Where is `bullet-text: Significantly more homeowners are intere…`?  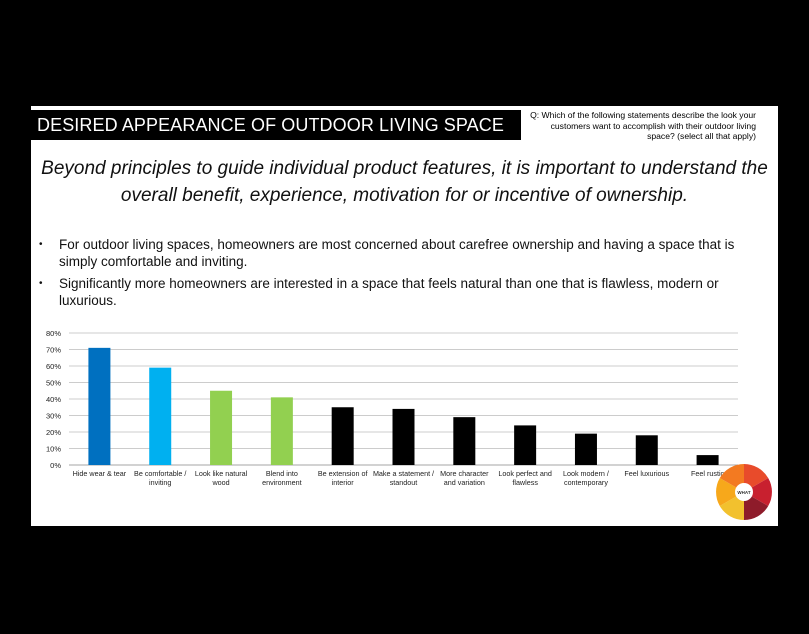 bullet-text: Significantly more homeowners are intere… is located at coordinates (389, 292).